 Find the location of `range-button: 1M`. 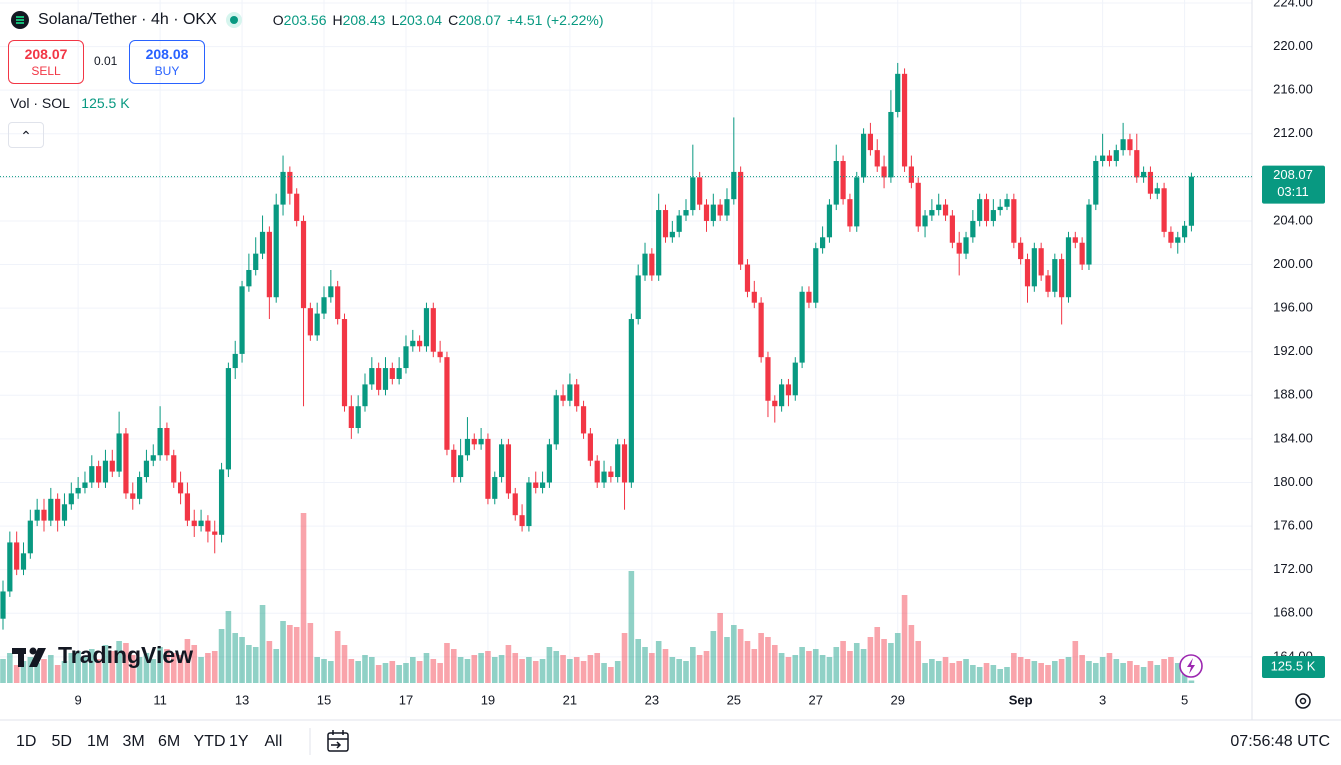

range-button: 1M is located at coordinates (98, 741).